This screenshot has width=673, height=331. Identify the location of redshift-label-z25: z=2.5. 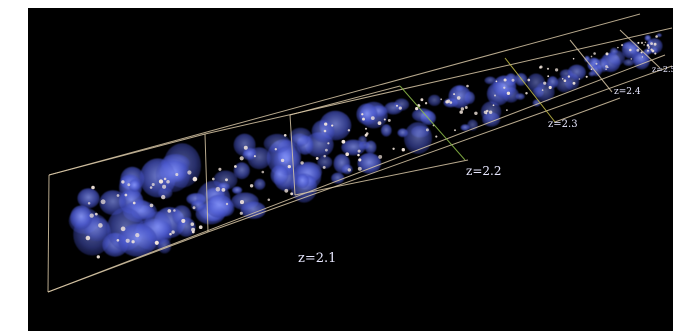
(662, 69).